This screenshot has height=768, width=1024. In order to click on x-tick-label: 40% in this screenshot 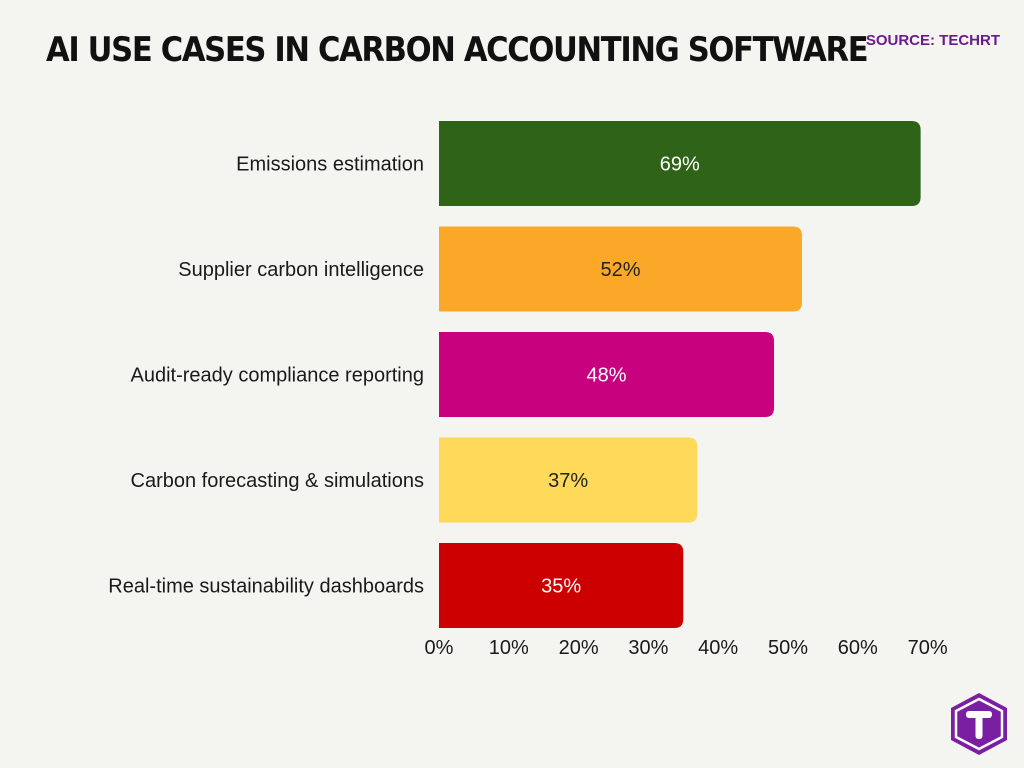, I will do `click(718, 648)`.